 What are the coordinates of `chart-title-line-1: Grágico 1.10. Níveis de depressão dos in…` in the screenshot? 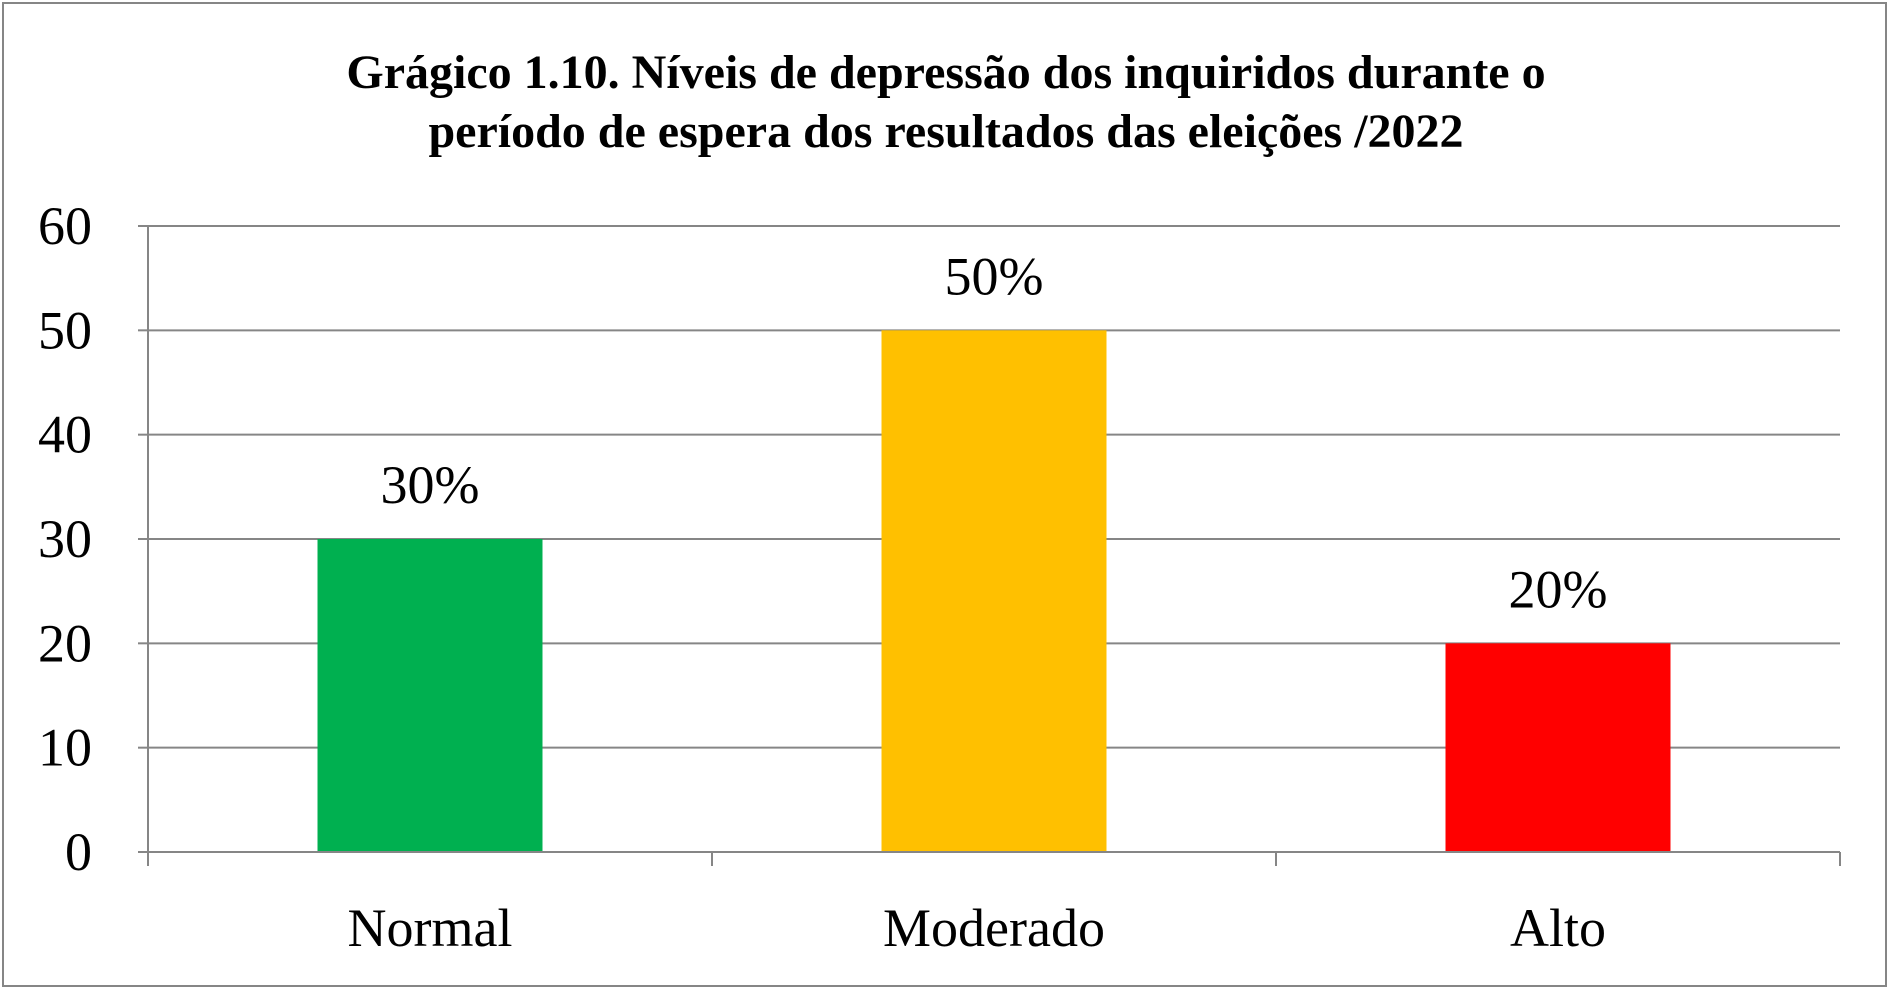 It's located at (946, 72).